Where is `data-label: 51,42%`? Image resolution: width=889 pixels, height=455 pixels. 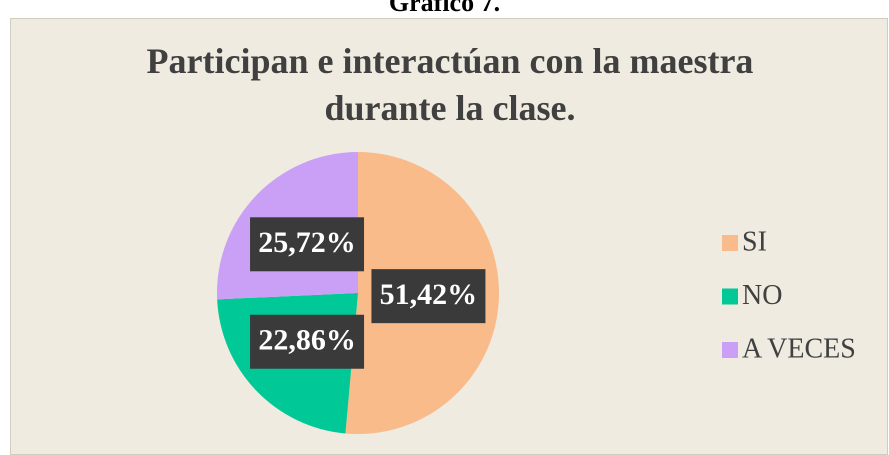
data-label: 51,42% is located at coordinates (429, 294).